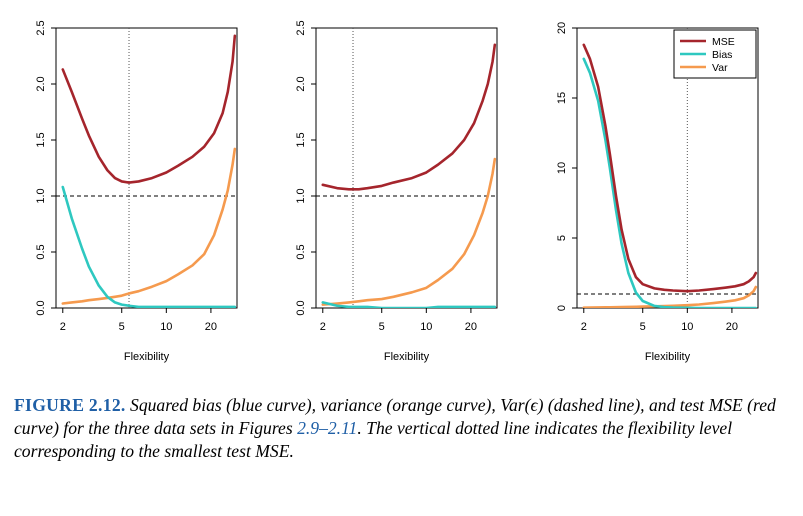  I want to click on legend-label-var: Var, so click(720, 68).